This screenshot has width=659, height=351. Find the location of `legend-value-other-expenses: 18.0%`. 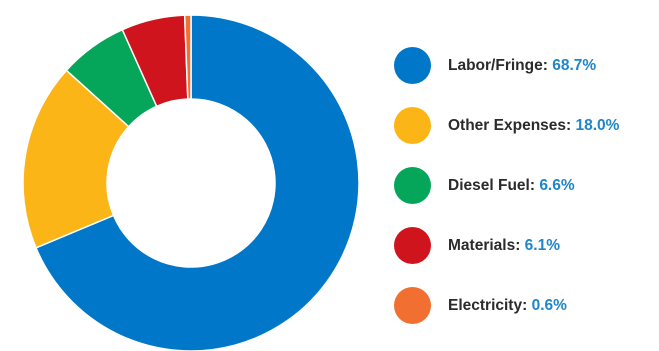

legend-value-other-expenses: 18.0% is located at coordinates (597, 125).